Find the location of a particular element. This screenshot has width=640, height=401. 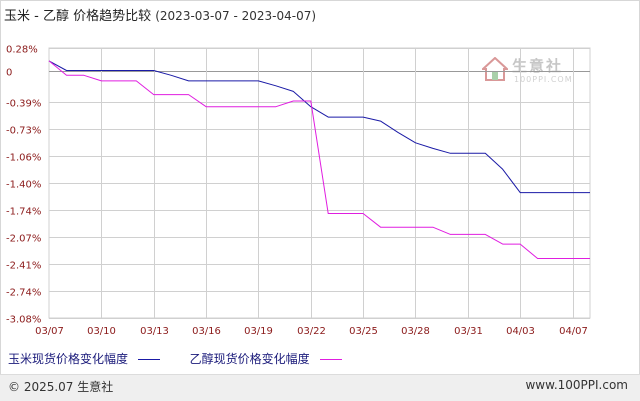

chart-title: 玉米 - 乙醇 价格趋势比较 (2023-03-07 - 2023-04-07) is located at coordinates (160, 14).